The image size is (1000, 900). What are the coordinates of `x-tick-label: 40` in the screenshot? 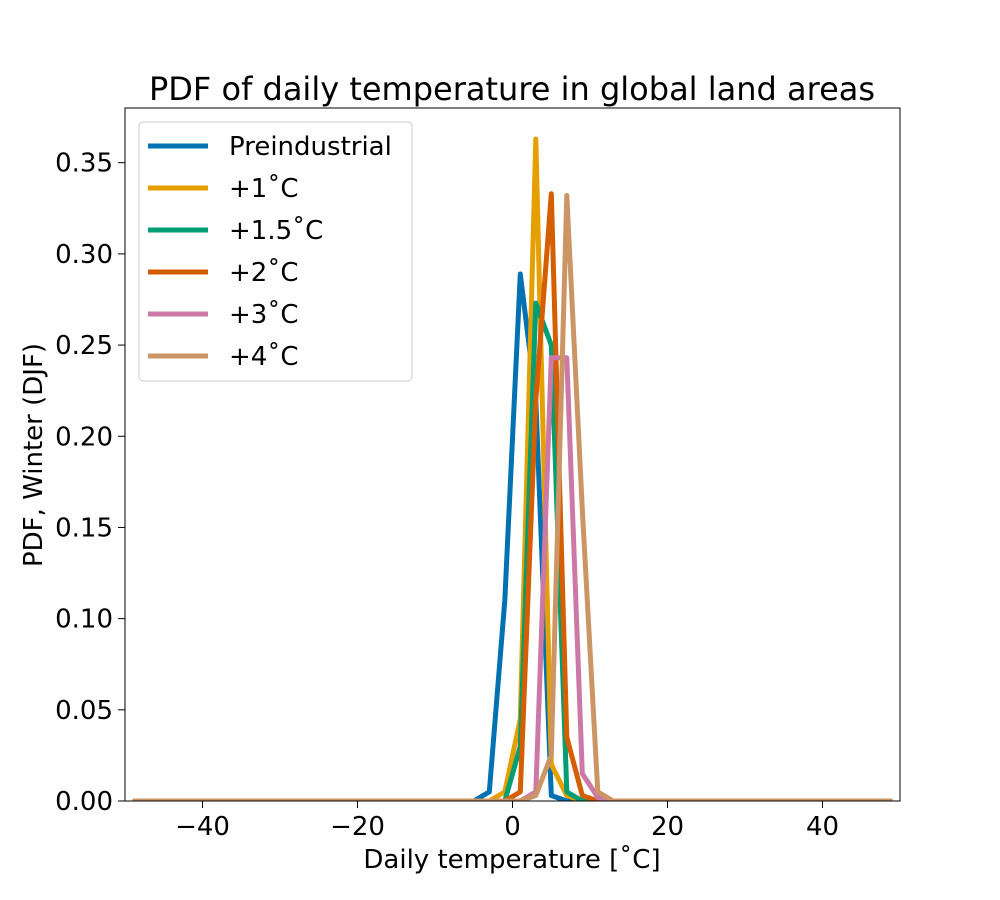 It's located at (822, 827).